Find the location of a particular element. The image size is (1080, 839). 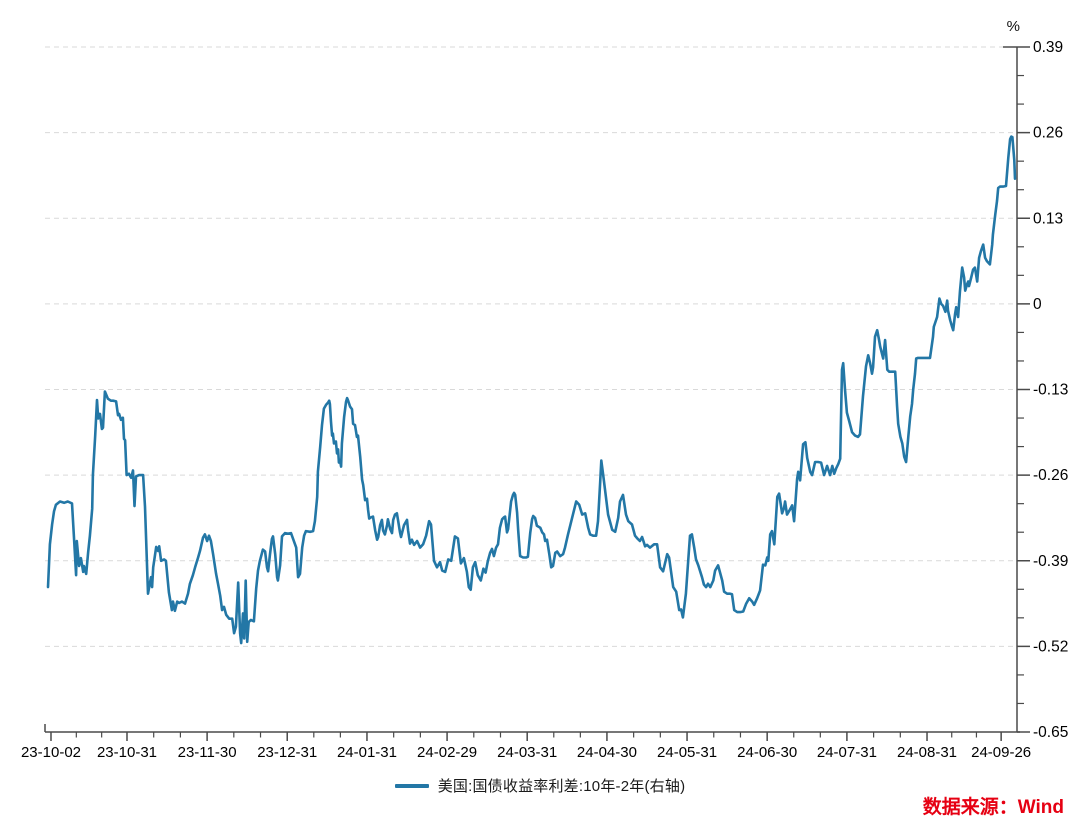

y-axis-label: 0 is located at coordinates (1037, 304).